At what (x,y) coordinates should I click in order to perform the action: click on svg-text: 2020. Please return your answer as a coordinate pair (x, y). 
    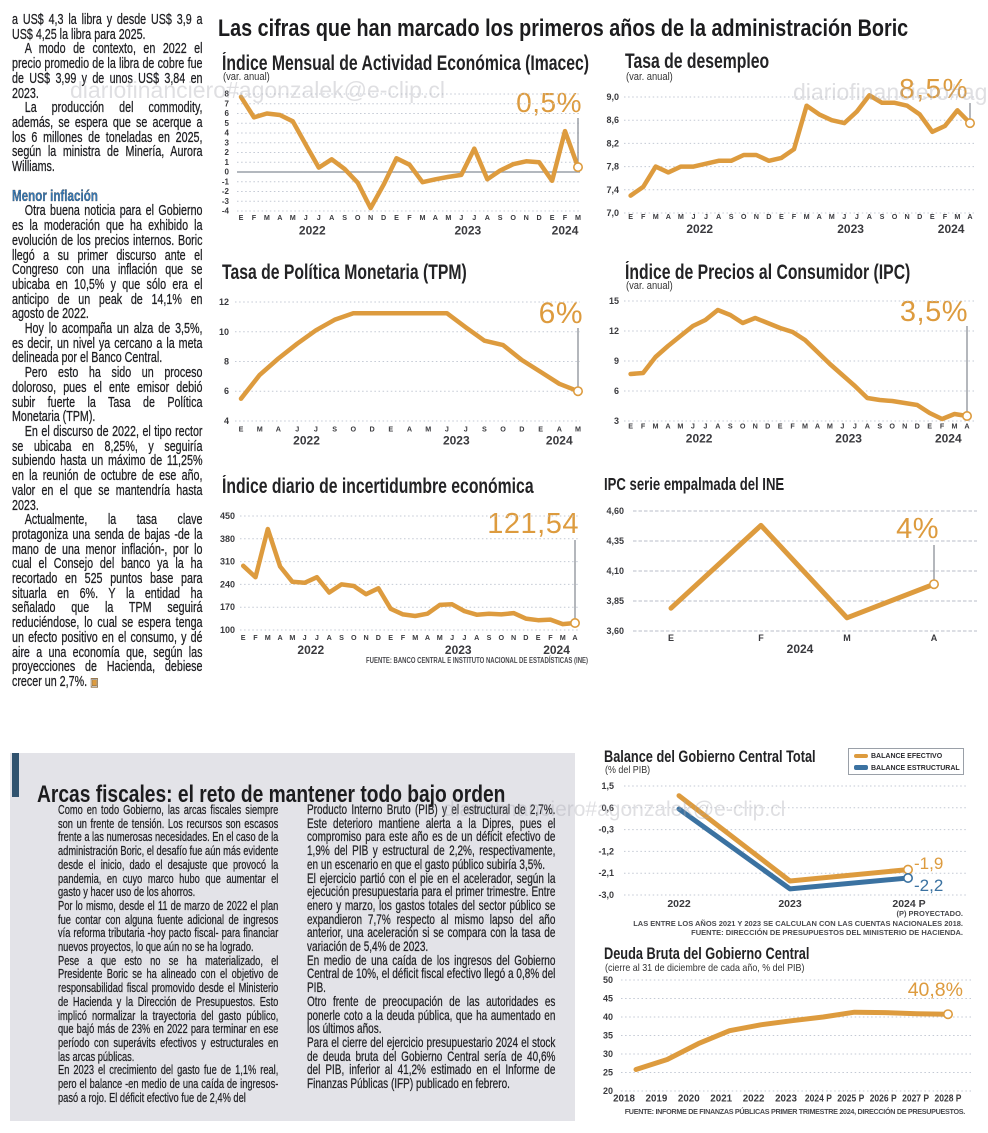
    Looking at the image, I should click on (689, 1099).